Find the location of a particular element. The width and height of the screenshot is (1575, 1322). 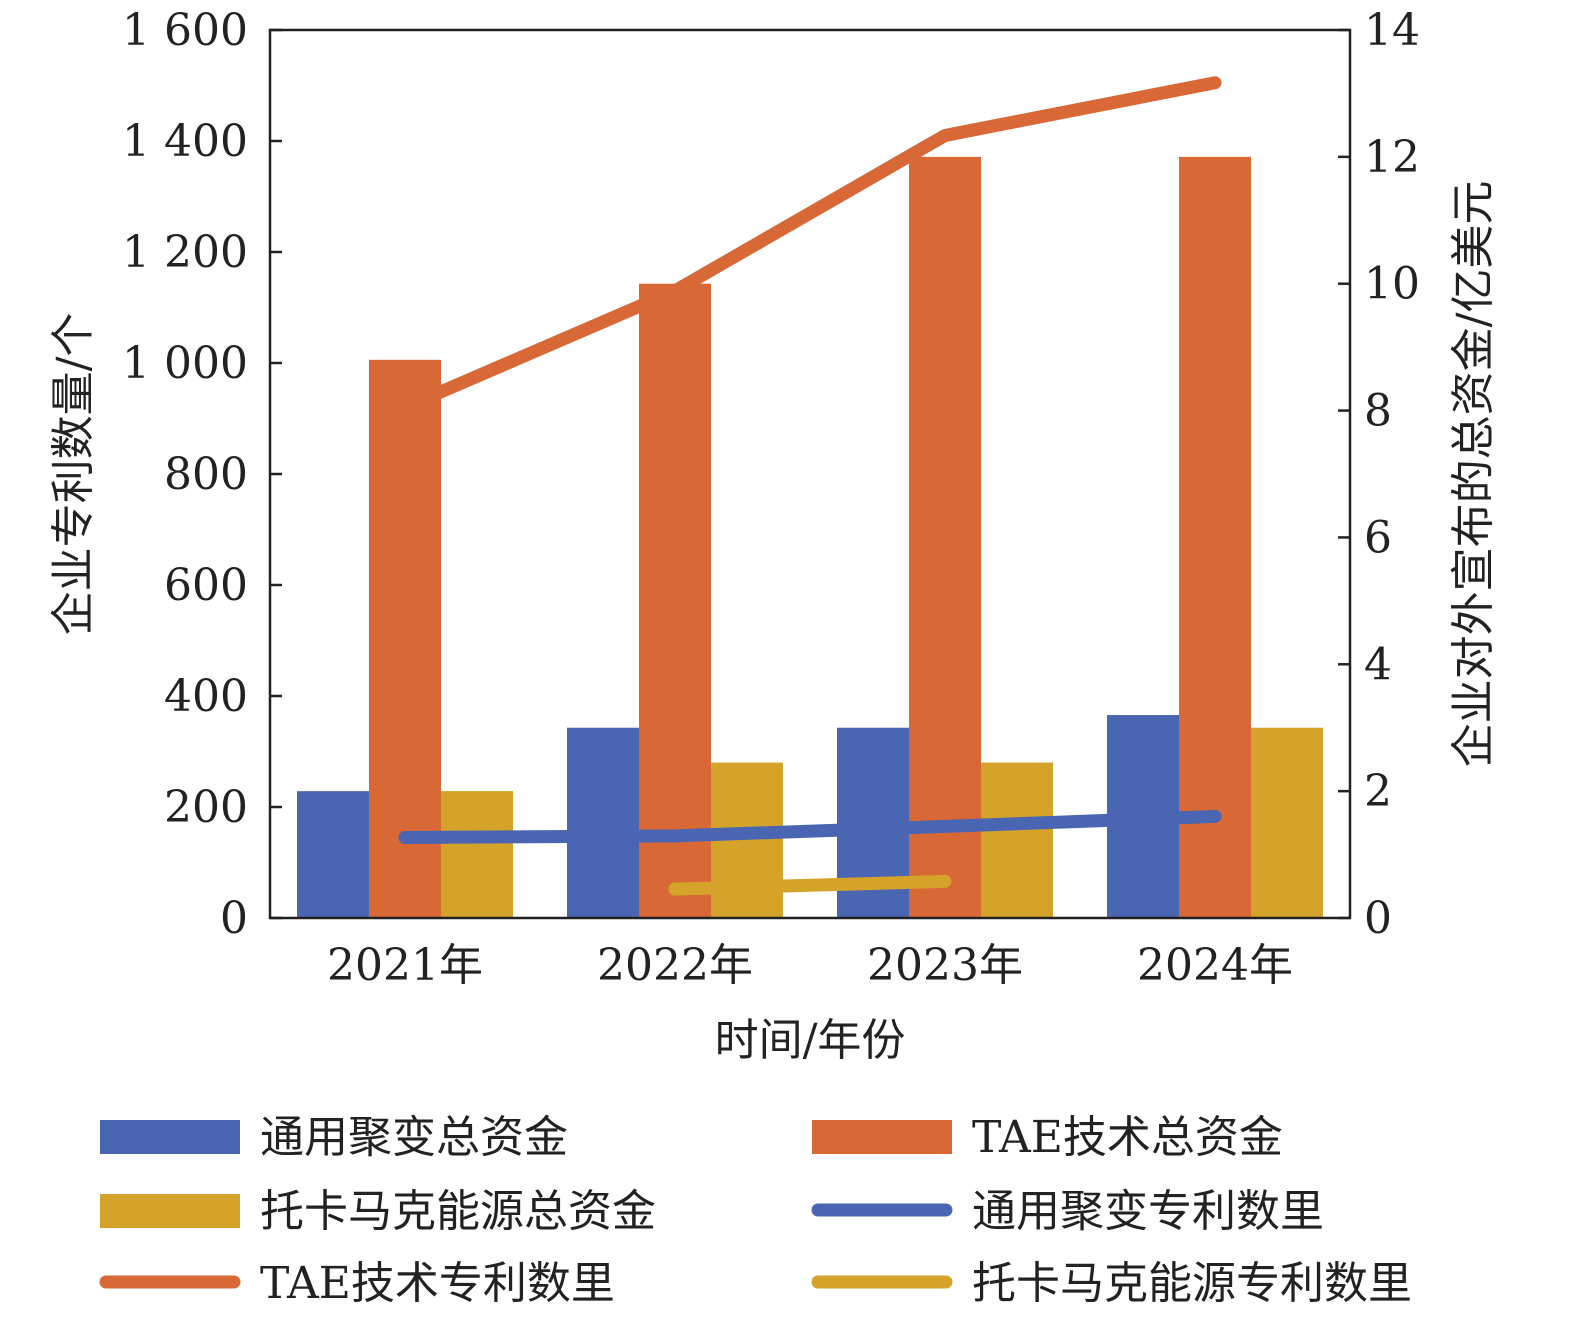

y-tick-label: 600 is located at coordinates (206, 585).